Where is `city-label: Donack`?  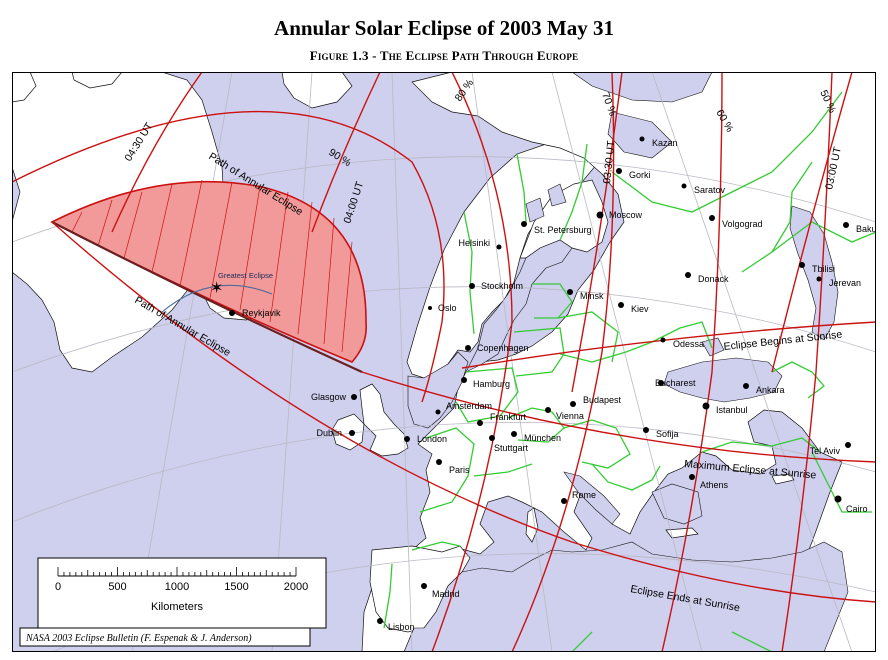
city-label: Donack is located at coordinates (713, 279).